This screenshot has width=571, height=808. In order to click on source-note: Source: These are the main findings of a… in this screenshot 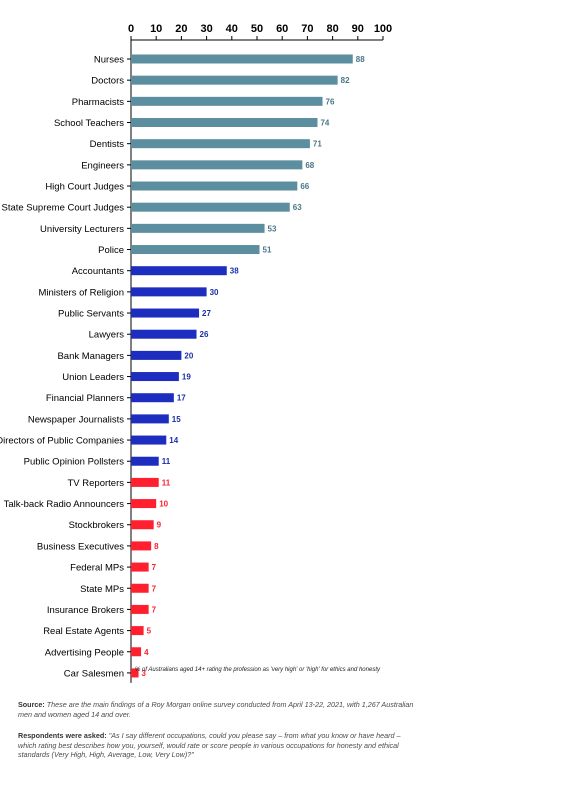, I will do `click(218, 709)`.